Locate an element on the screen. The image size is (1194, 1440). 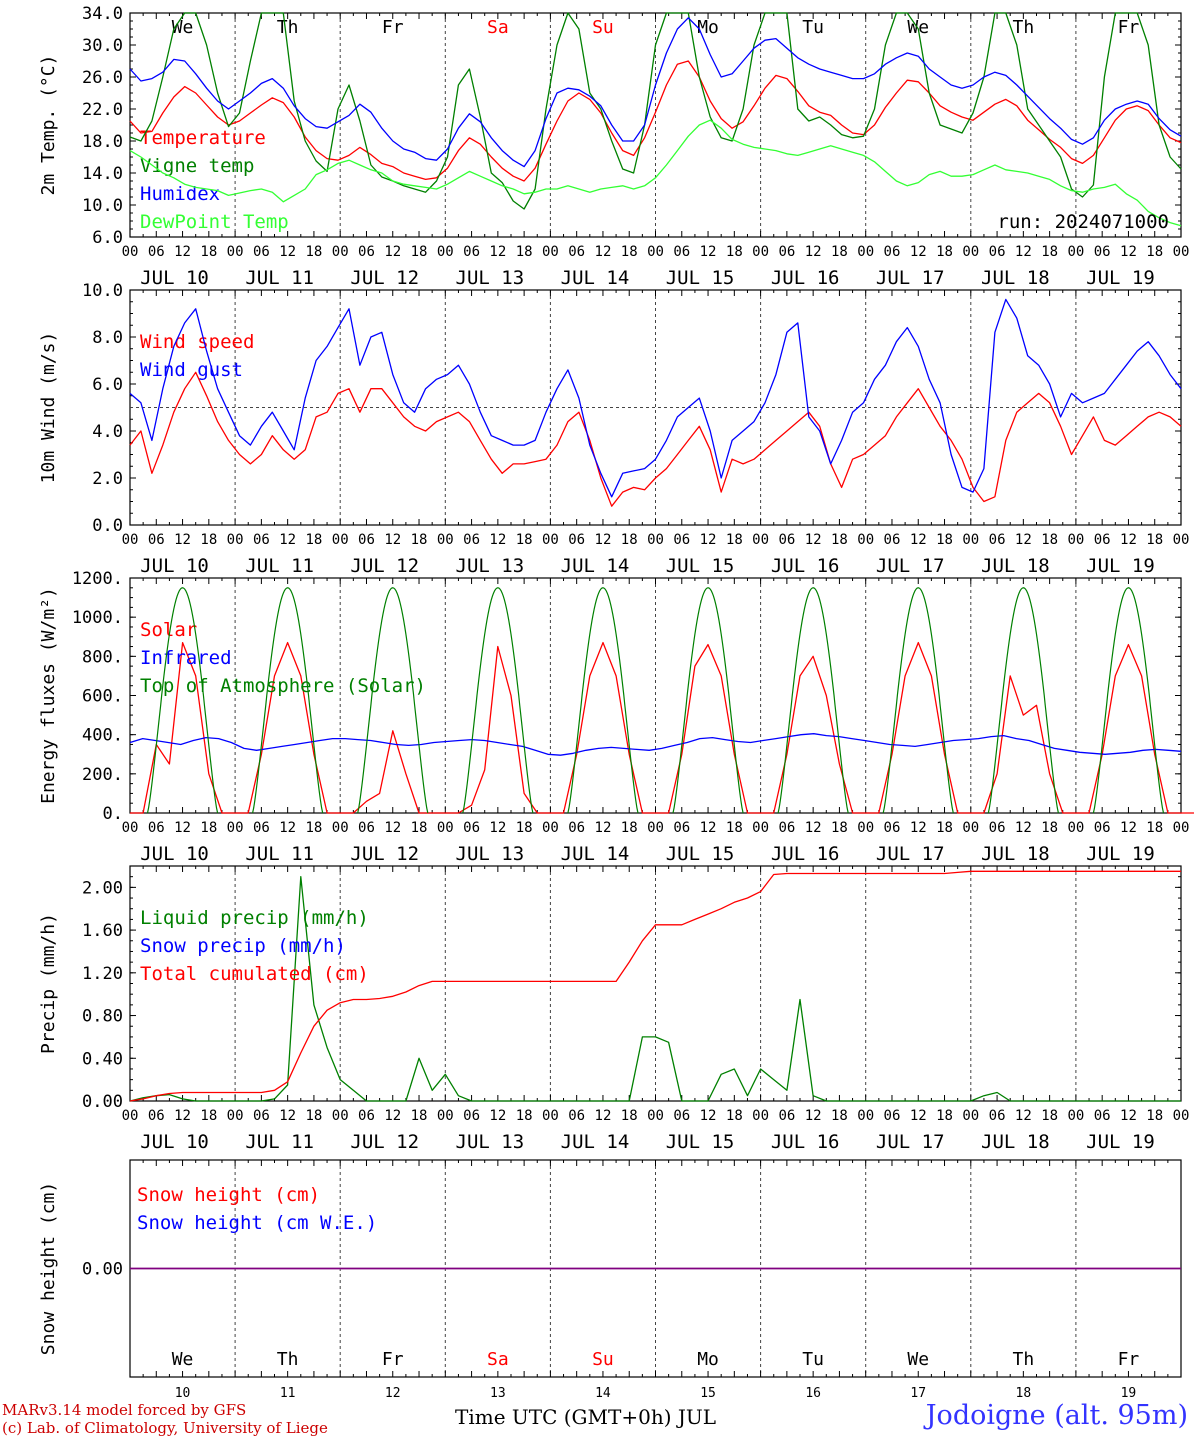
day-label: We is located at coordinates (183, 27).